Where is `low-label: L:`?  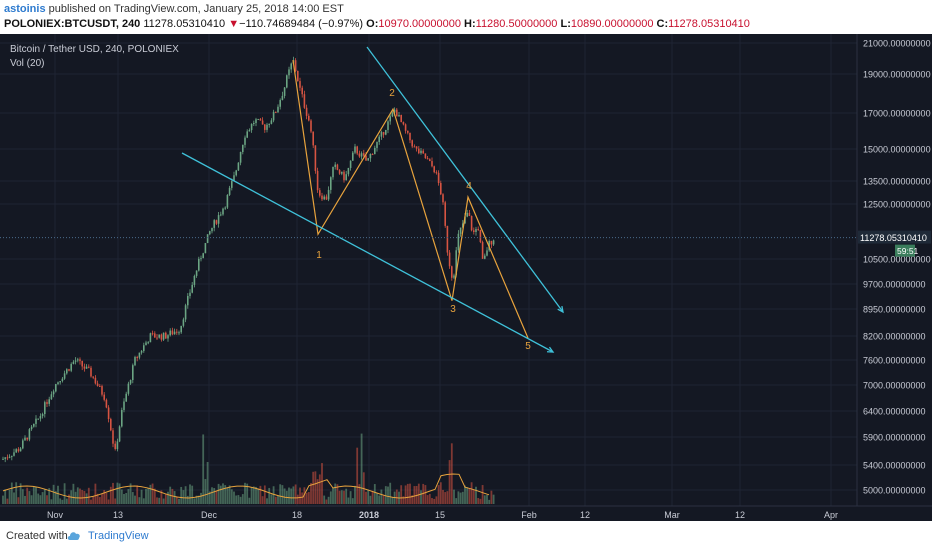
low-label: L: is located at coordinates (565, 24).